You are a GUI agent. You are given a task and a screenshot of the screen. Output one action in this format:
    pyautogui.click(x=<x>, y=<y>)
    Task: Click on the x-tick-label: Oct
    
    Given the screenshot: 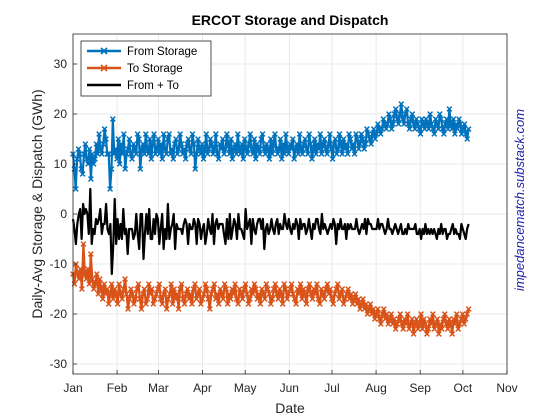 What is the action you would take?
    pyautogui.click(x=463, y=388)
    